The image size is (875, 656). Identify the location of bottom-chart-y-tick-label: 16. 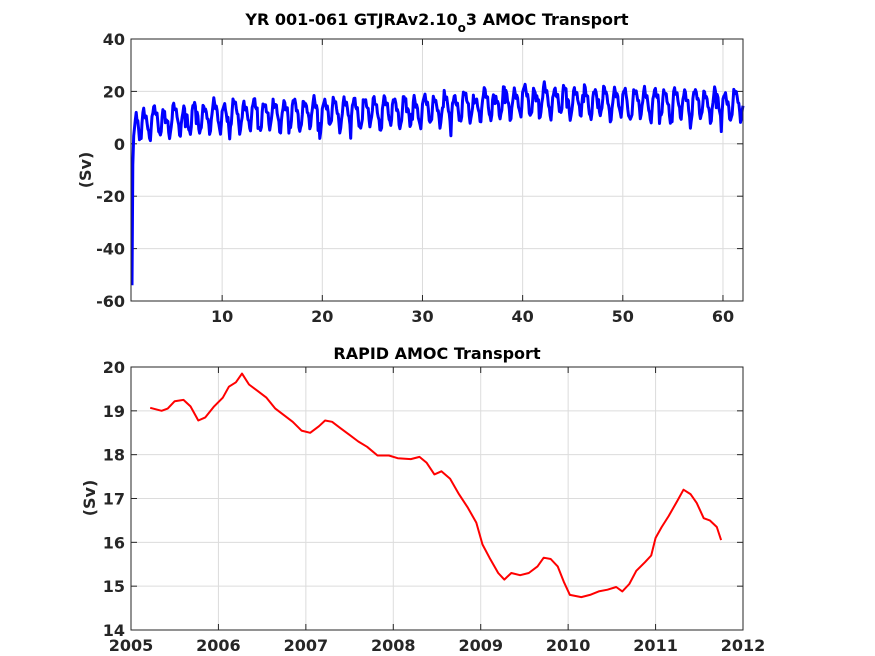
(114, 542).